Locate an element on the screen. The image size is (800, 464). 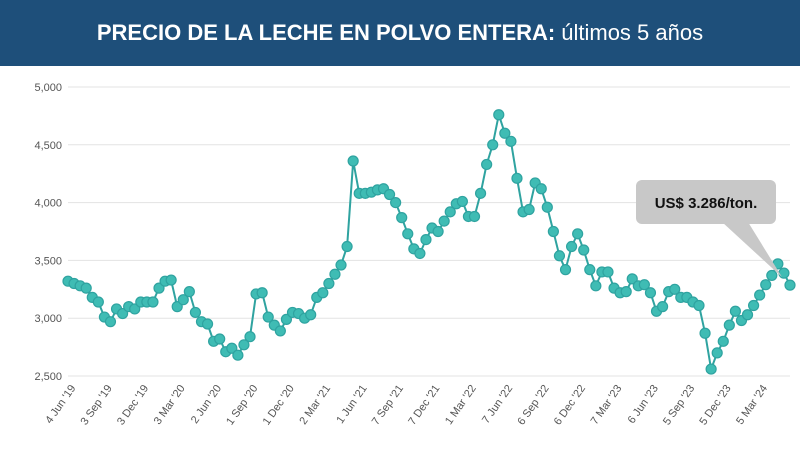
callout-box is located at coordinates (706, 202).